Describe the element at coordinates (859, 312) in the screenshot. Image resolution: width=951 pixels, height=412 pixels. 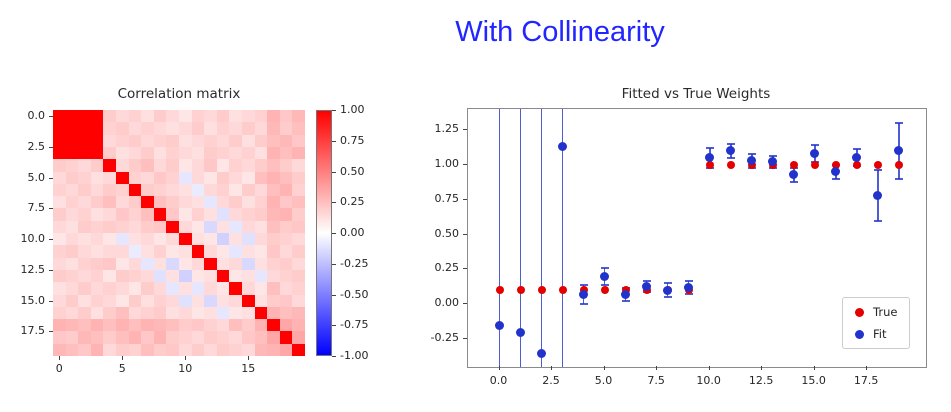
I see `true-legend-dot` at that location.